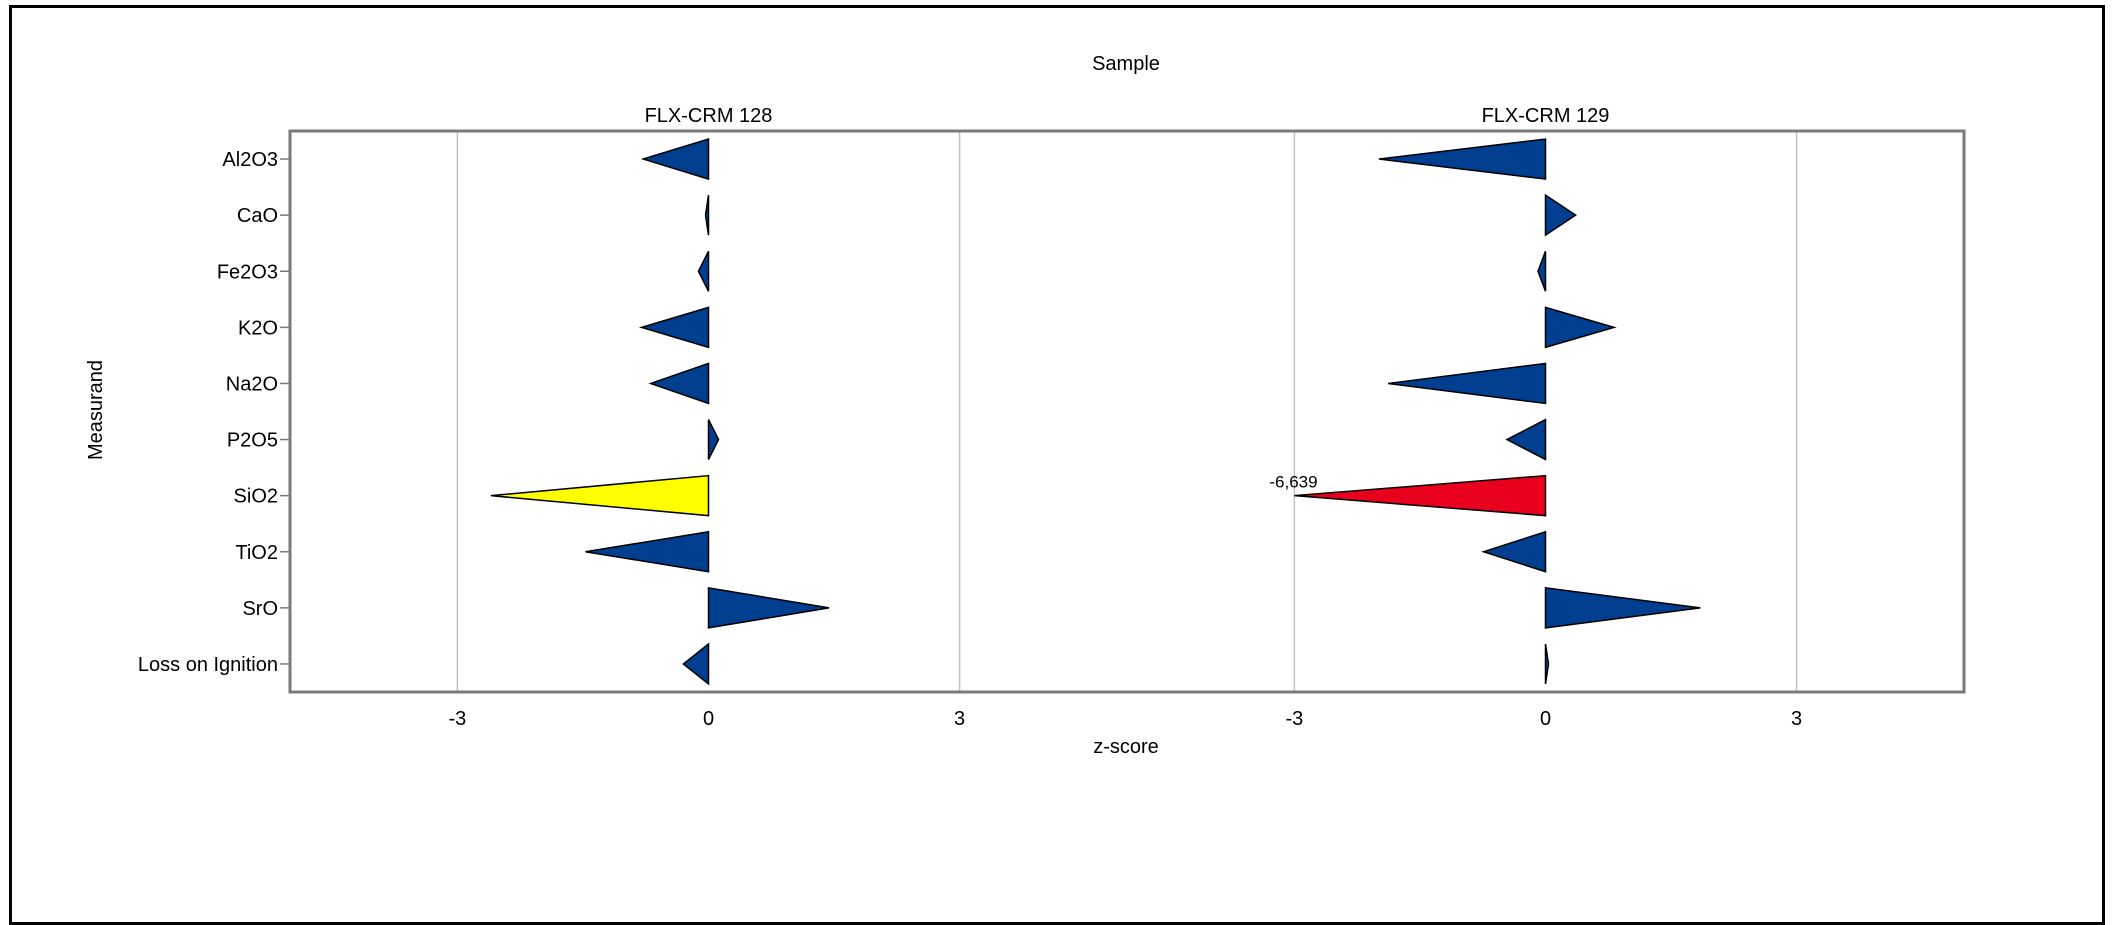  What do you see at coordinates (258, 328) in the screenshot?
I see `y-tick-label: K2O` at bounding box center [258, 328].